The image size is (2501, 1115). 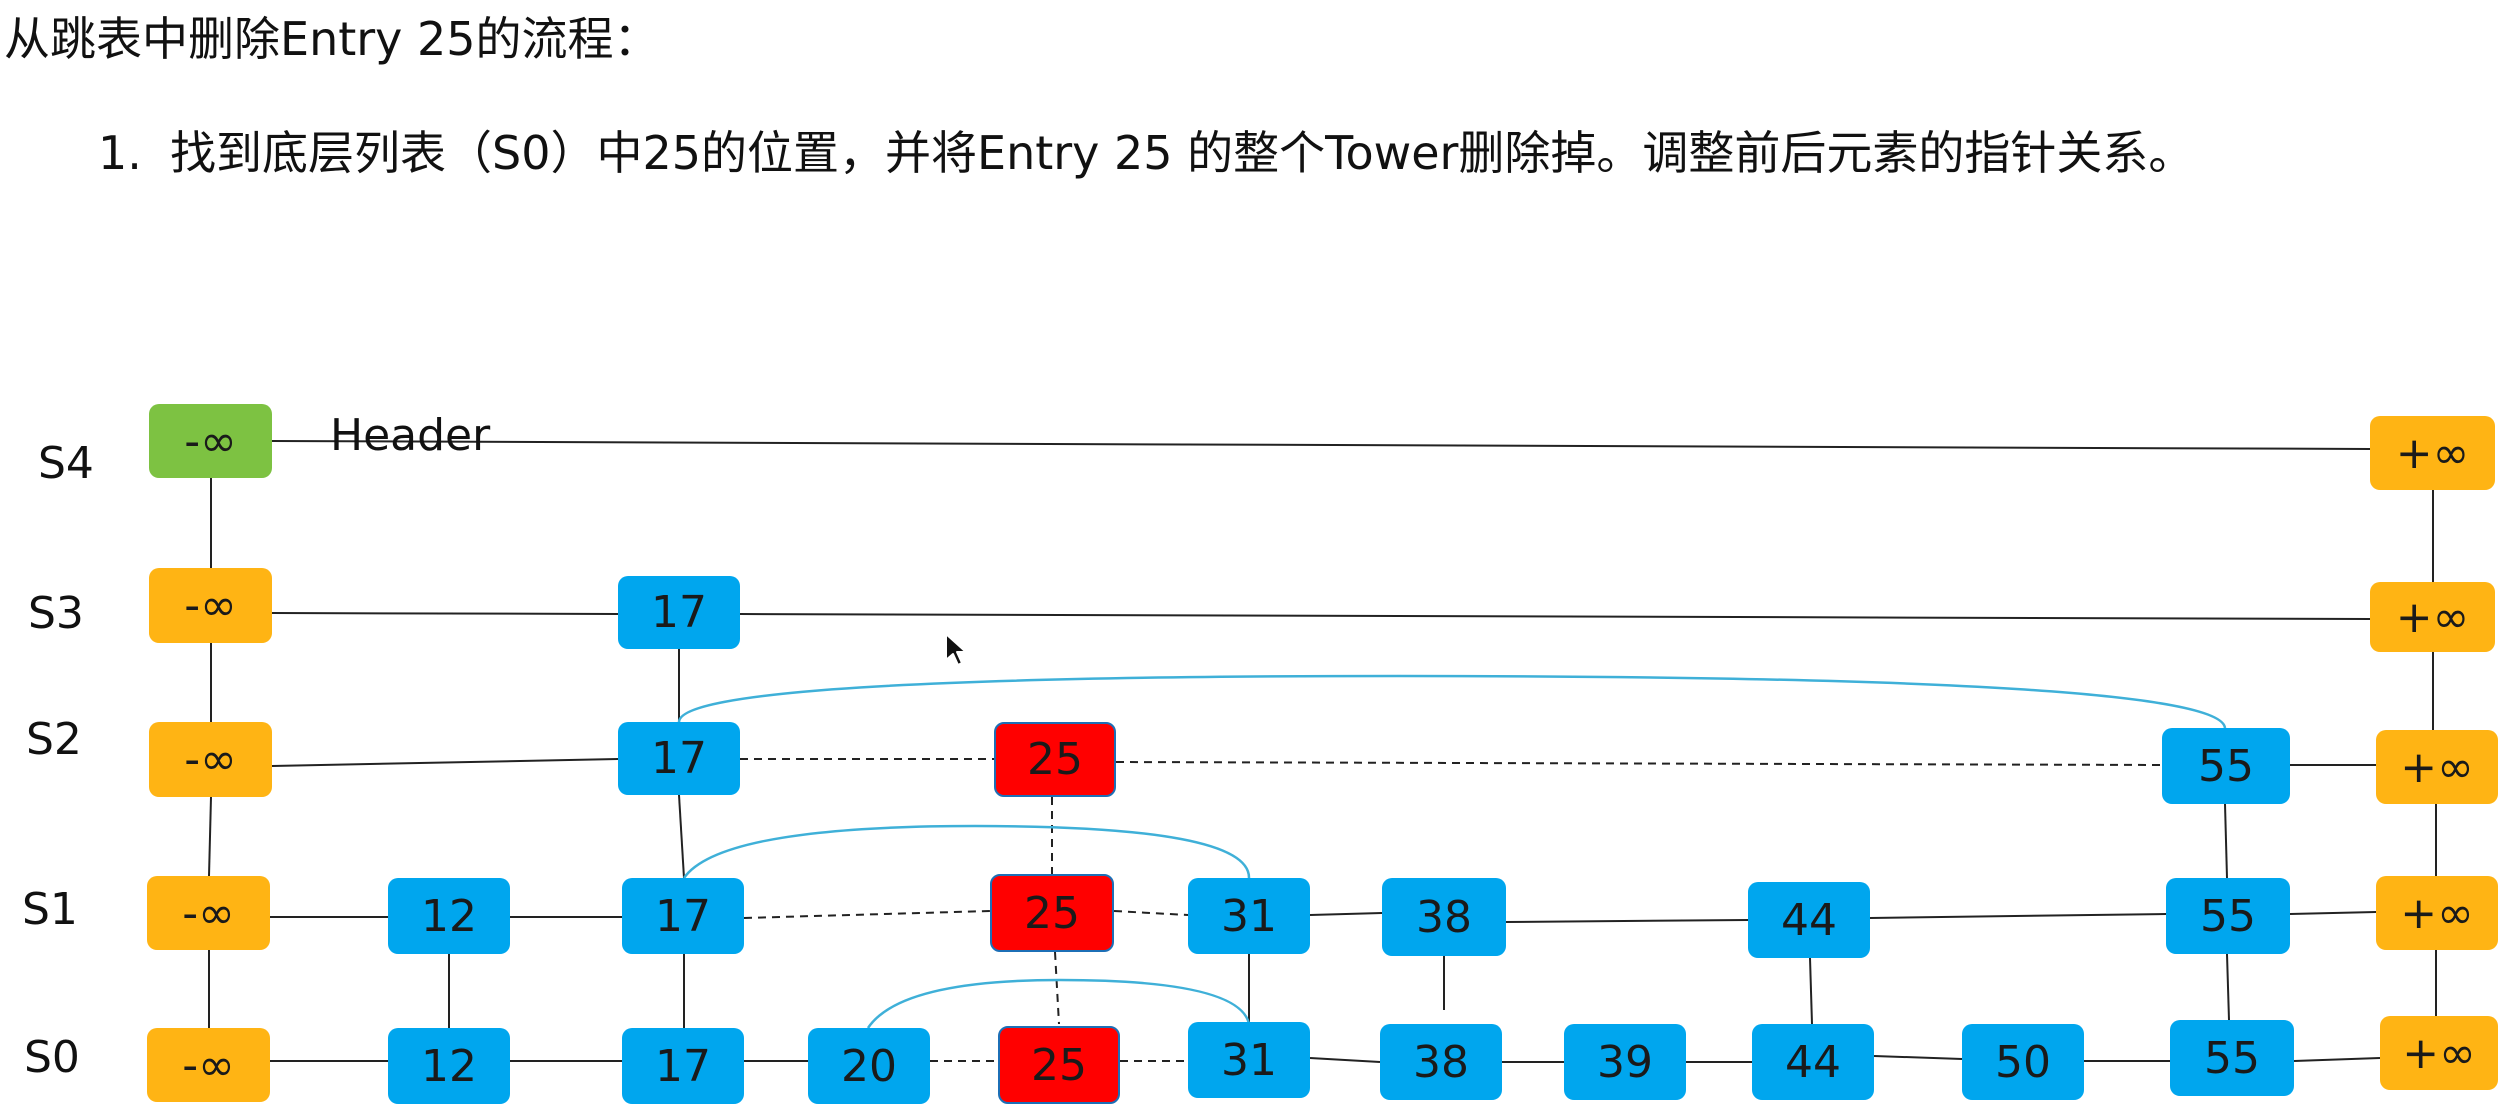 What do you see at coordinates (956, 649) in the screenshot?
I see `mouse-cursor-icon` at bounding box center [956, 649].